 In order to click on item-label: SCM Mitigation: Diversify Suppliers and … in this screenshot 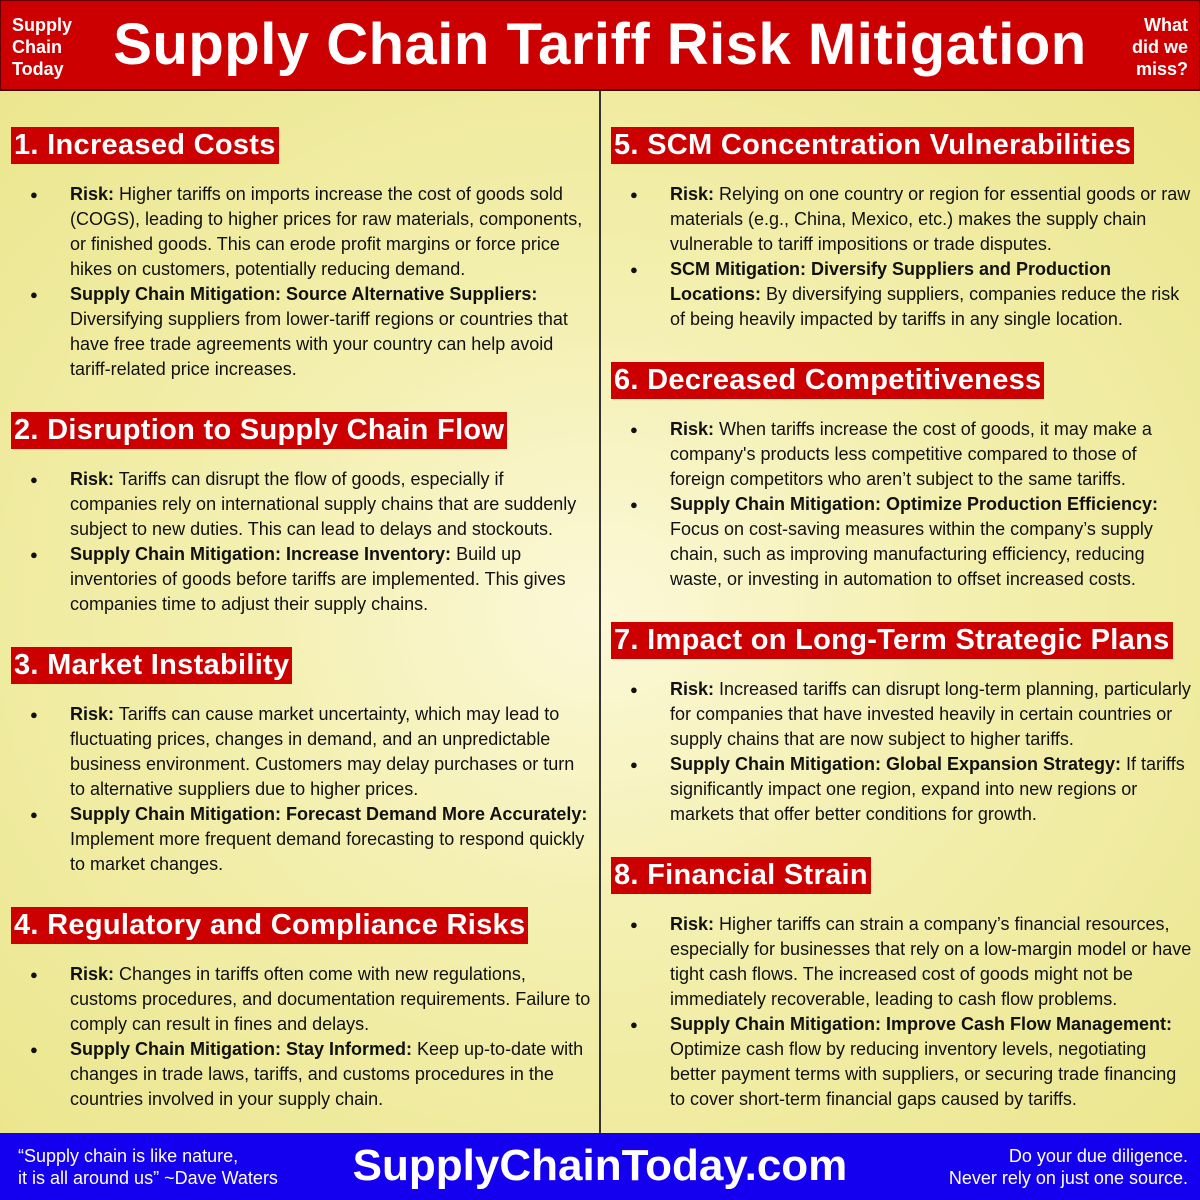, I will do `click(891, 281)`.